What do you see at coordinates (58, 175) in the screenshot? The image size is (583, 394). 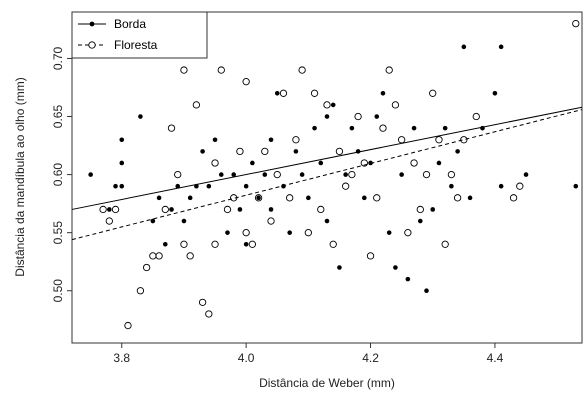 I see `y-tick-label: 0.60` at bounding box center [58, 175].